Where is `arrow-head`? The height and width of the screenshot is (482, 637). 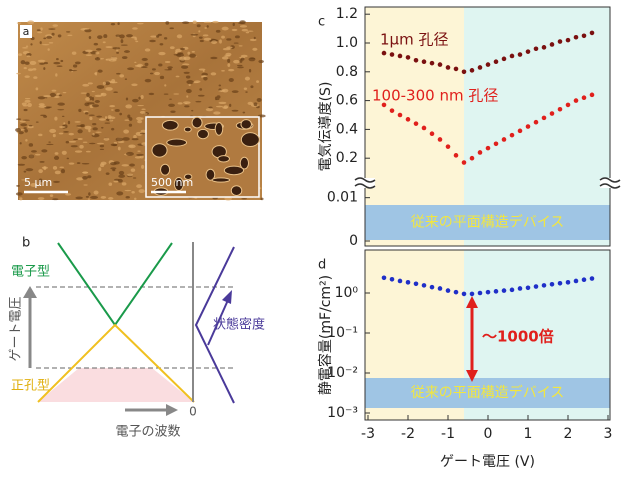 arrow-head is located at coordinates (227, 297).